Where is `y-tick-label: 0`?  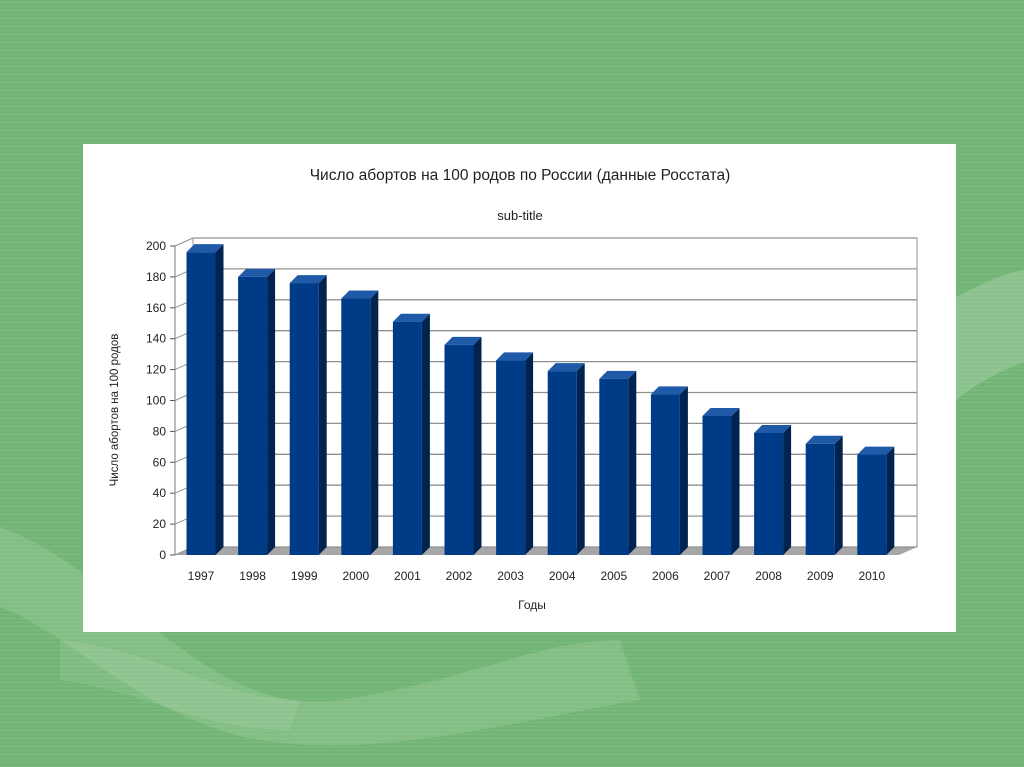 y-tick-label: 0 is located at coordinates (162, 555).